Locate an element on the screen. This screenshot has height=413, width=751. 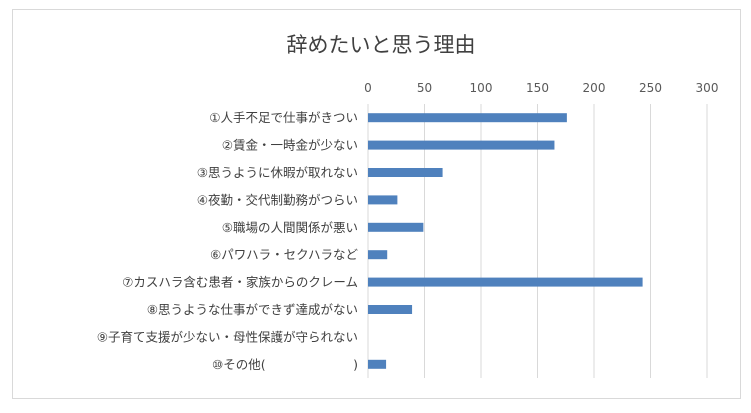
category-label: ⑨子育て支援が少ない・母性保護が守られない is located at coordinates (227, 336).